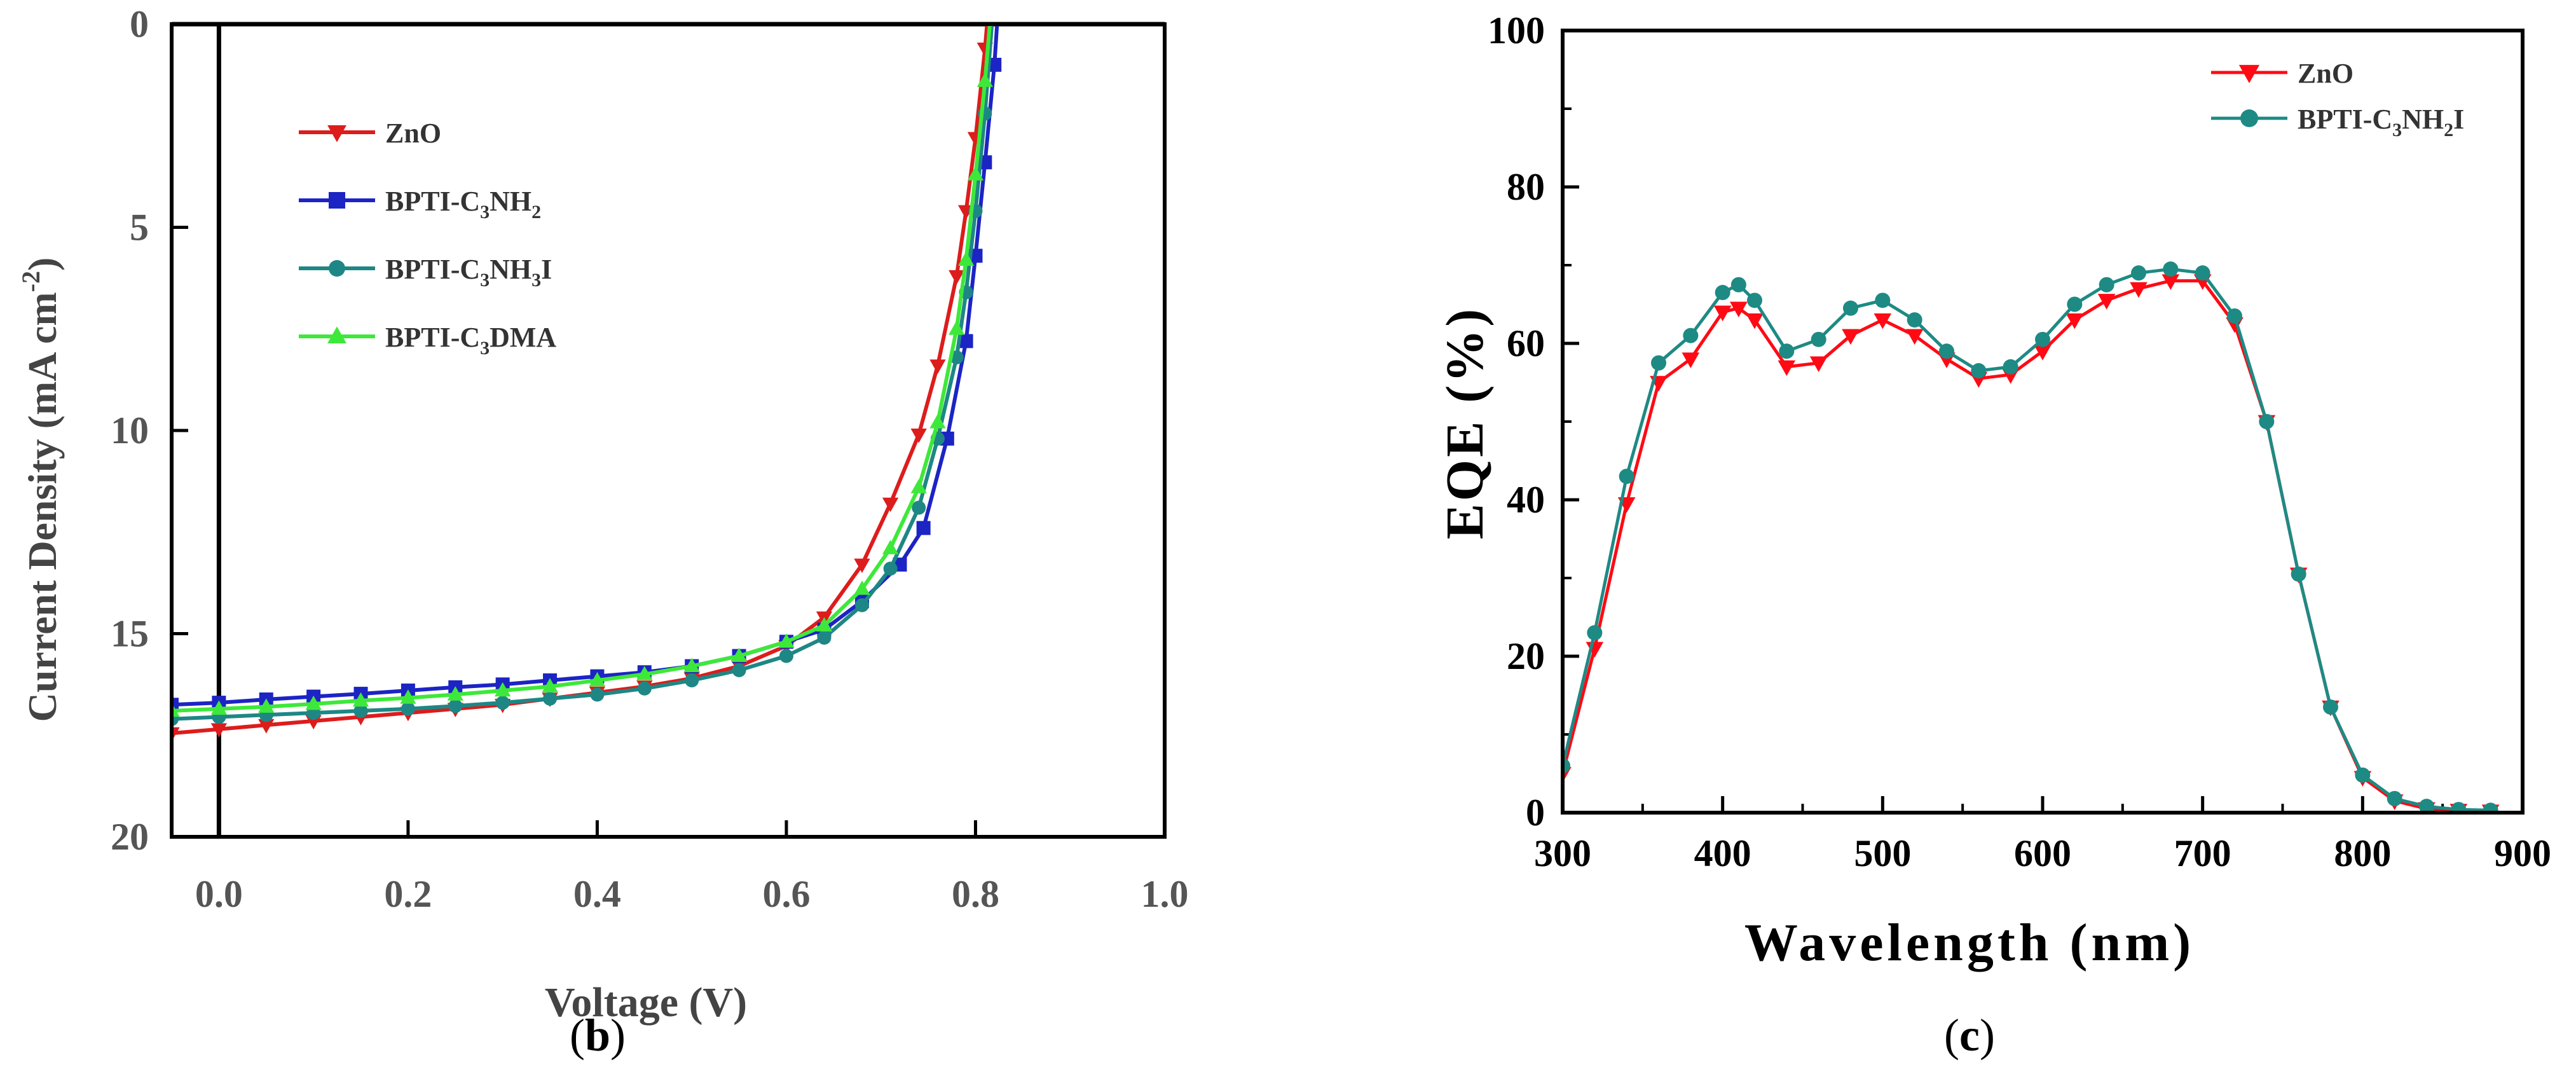 Image resolution: width=2576 pixels, height=1067 pixels. Describe the element at coordinates (1526, 656) in the screenshot. I see `panel-c-y-tick-label: 20` at that location.